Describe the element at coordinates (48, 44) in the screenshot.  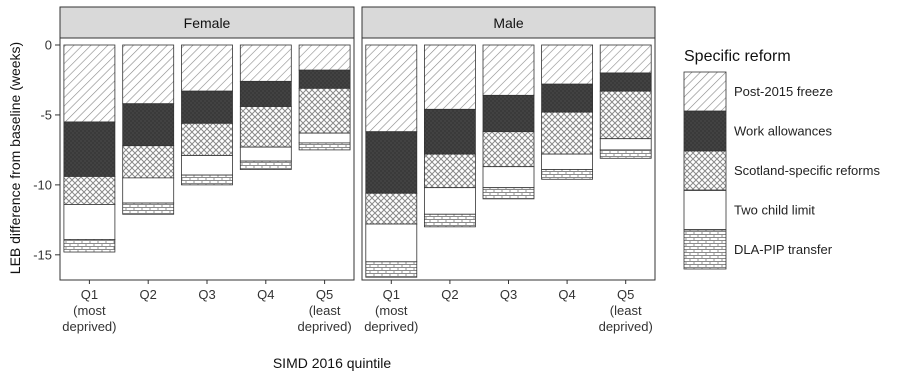
I see `y-tick-label: 0` at that location.